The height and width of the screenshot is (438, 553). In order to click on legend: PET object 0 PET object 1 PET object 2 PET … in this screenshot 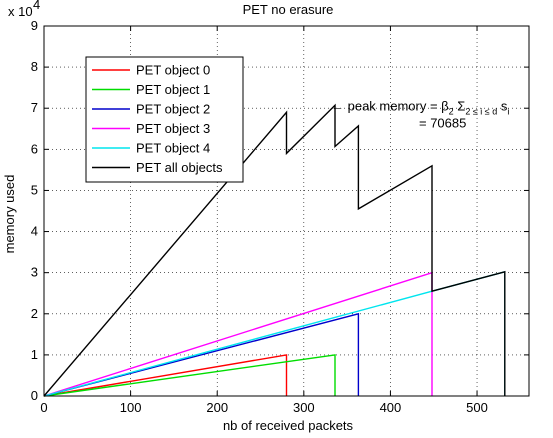, I will do `click(164, 119)`.